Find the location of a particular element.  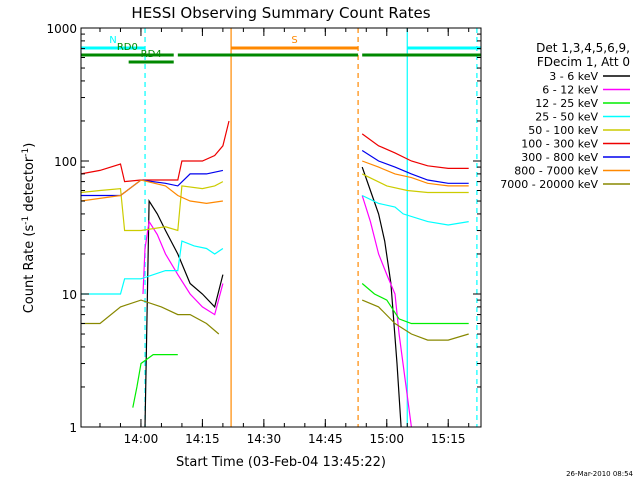

y-label-main: Count Rate (s is located at coordinates (29, 269).